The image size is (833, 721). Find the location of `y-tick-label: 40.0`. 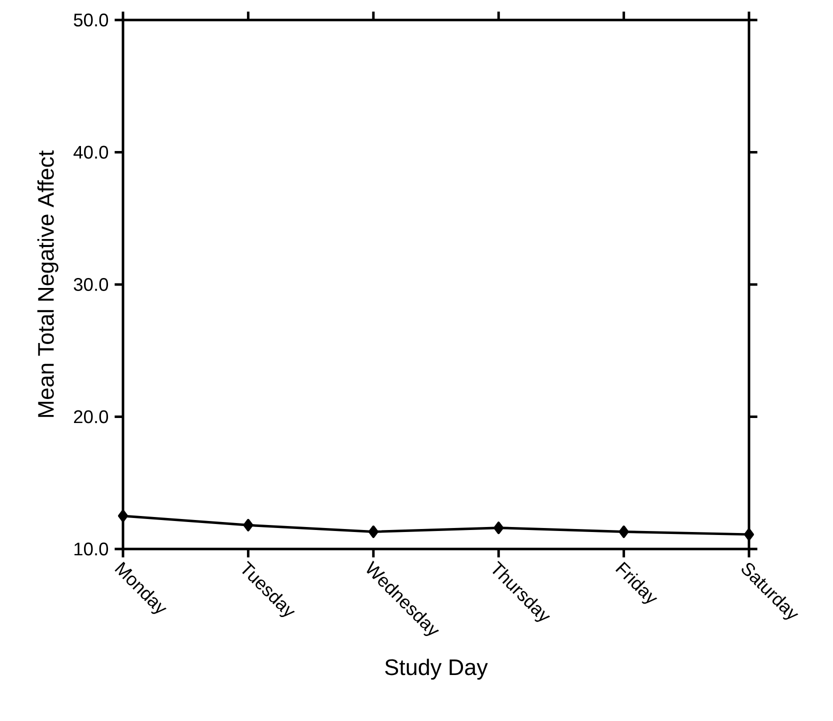

y-tick-label: 40.0 is located at coordinates (91, 152).